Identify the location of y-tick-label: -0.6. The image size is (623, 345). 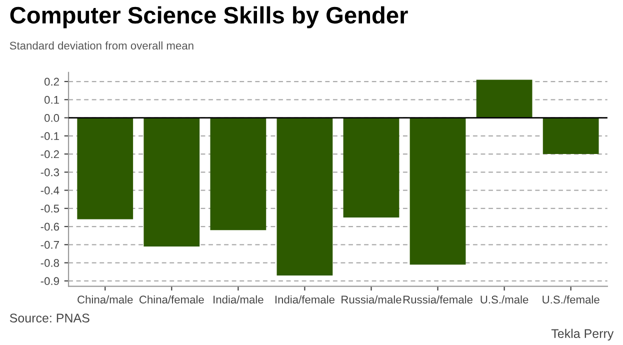
(50, 226).